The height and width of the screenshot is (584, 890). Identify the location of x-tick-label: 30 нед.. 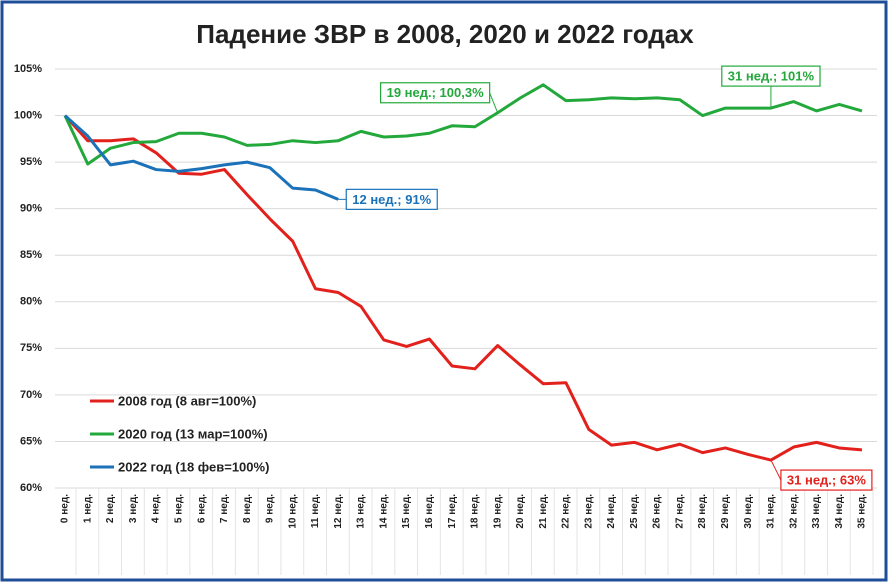
(748, 511).